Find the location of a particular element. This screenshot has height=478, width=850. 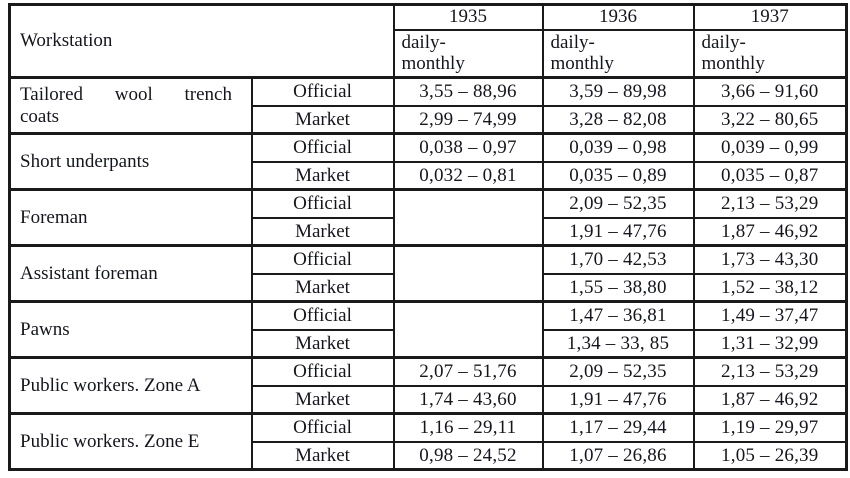

year-header-cell: 1935 is located at coordinates (468, 17).